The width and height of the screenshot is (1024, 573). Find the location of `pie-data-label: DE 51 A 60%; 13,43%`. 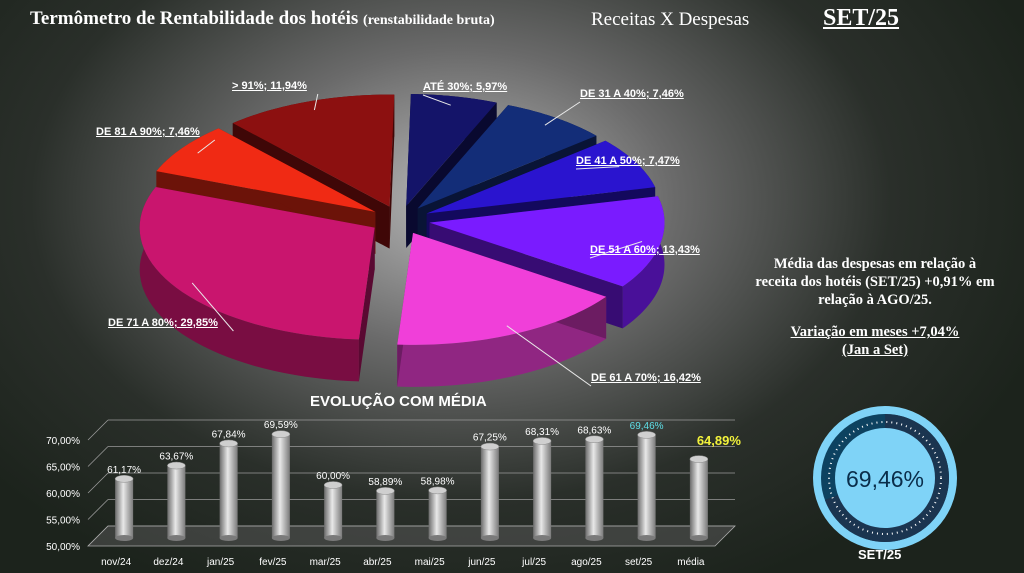

pie-data-label: DE 51 A 60%; 13,43% is located at coordinates (645, 250).